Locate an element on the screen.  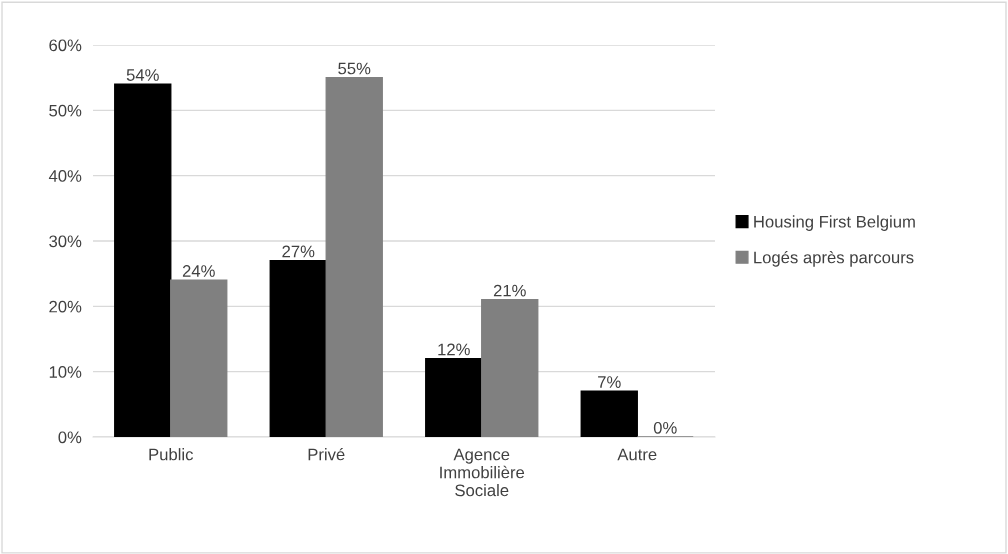
data-label: 12% is located at coordinates (454, 349).